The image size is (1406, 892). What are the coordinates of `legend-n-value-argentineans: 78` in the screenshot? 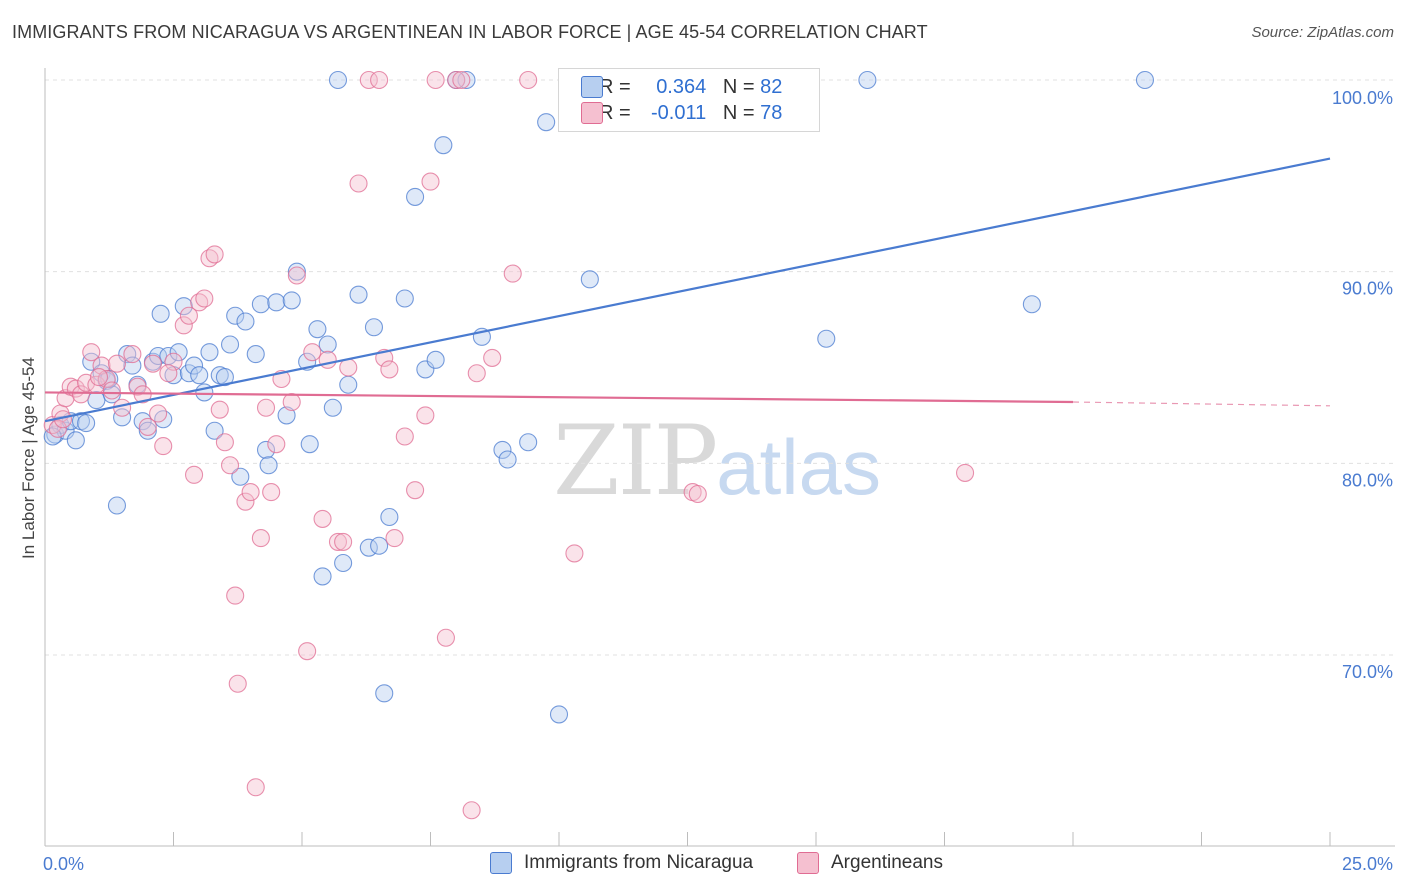 It's located at (771, 112).